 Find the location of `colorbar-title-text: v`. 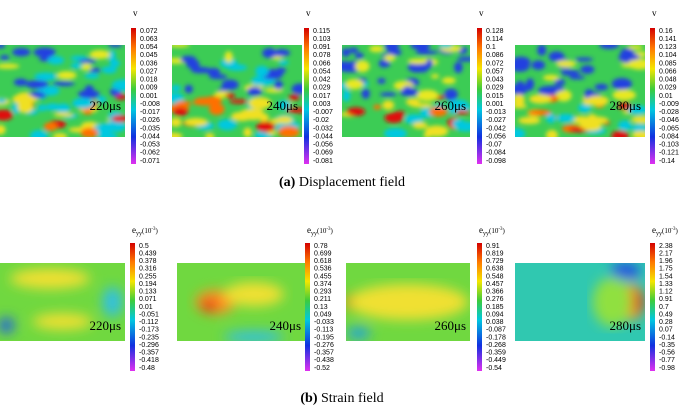

colorbar-title-text: v is located at coordinates (135, 13).